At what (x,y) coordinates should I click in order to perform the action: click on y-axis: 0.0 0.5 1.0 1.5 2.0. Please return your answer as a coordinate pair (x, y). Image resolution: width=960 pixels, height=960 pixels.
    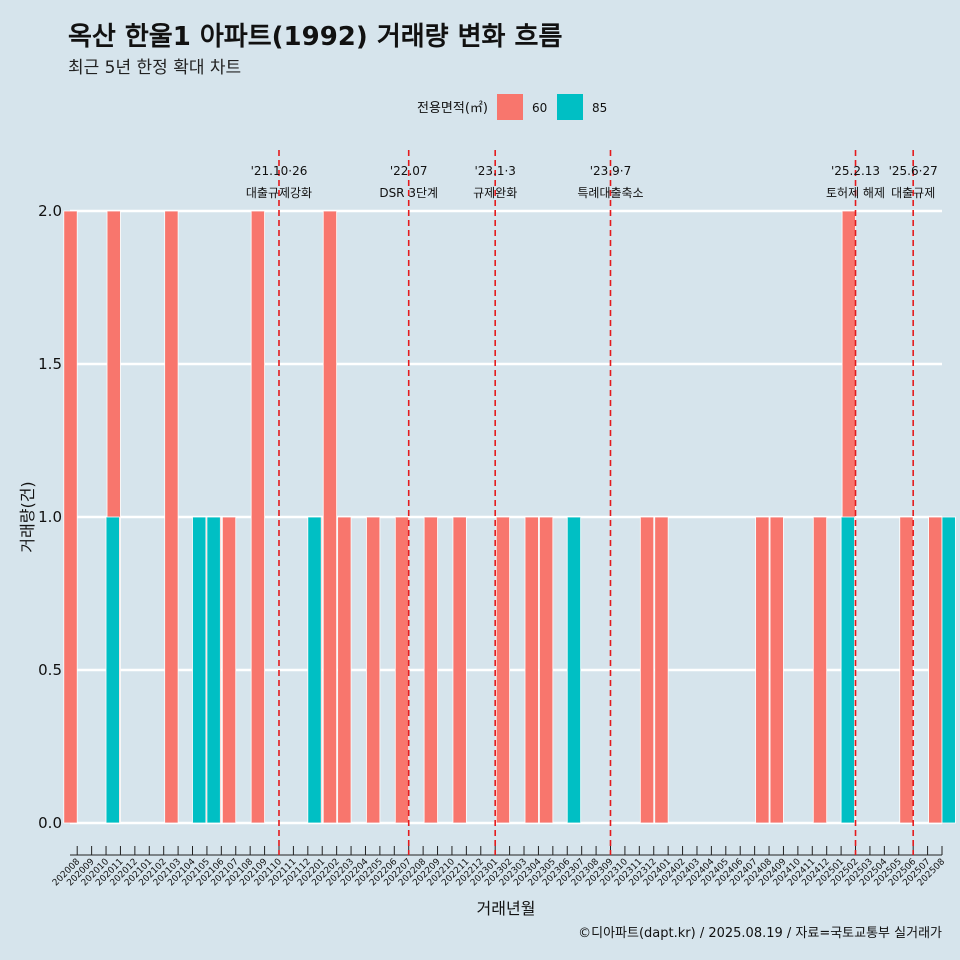
    Looking at the image, I should click on (50, 517).